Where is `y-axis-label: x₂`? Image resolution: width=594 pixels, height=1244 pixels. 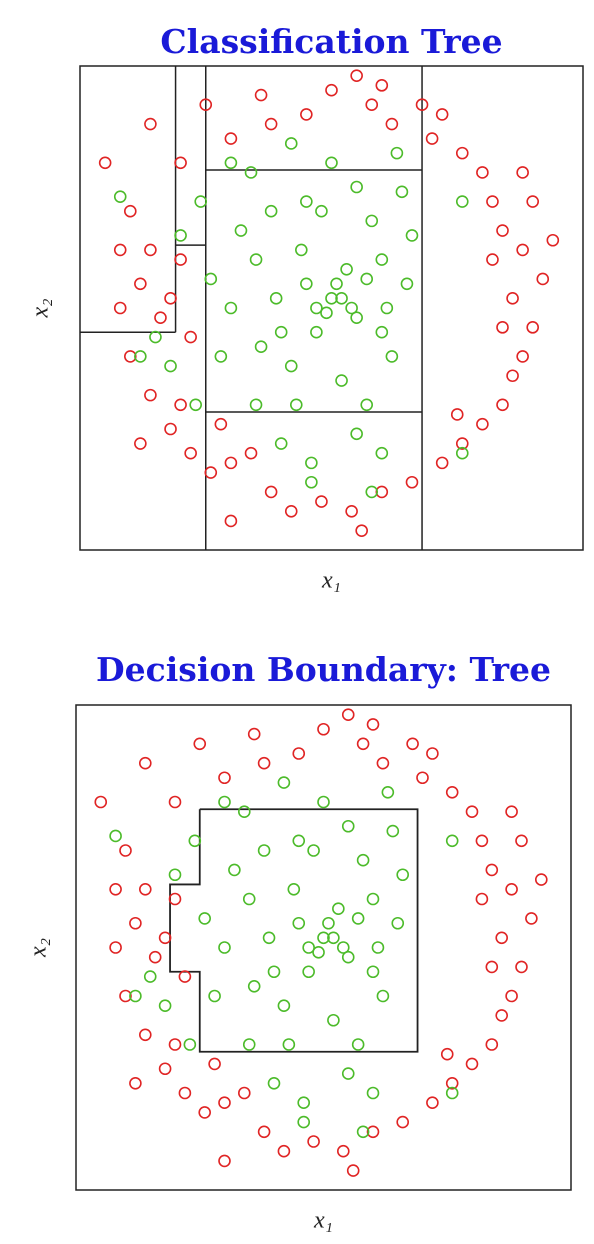
y-axis-label: x₂ is located at coordinates (39, 948).